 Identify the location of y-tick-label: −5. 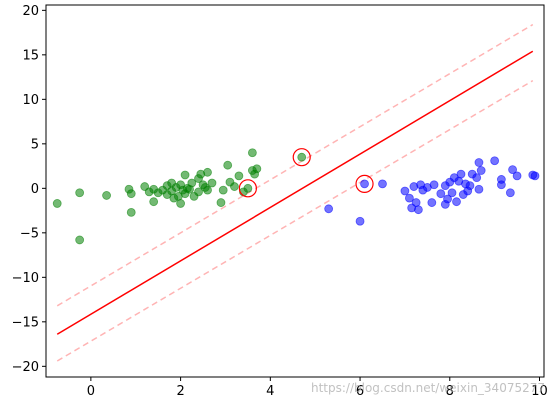
(29, 233).